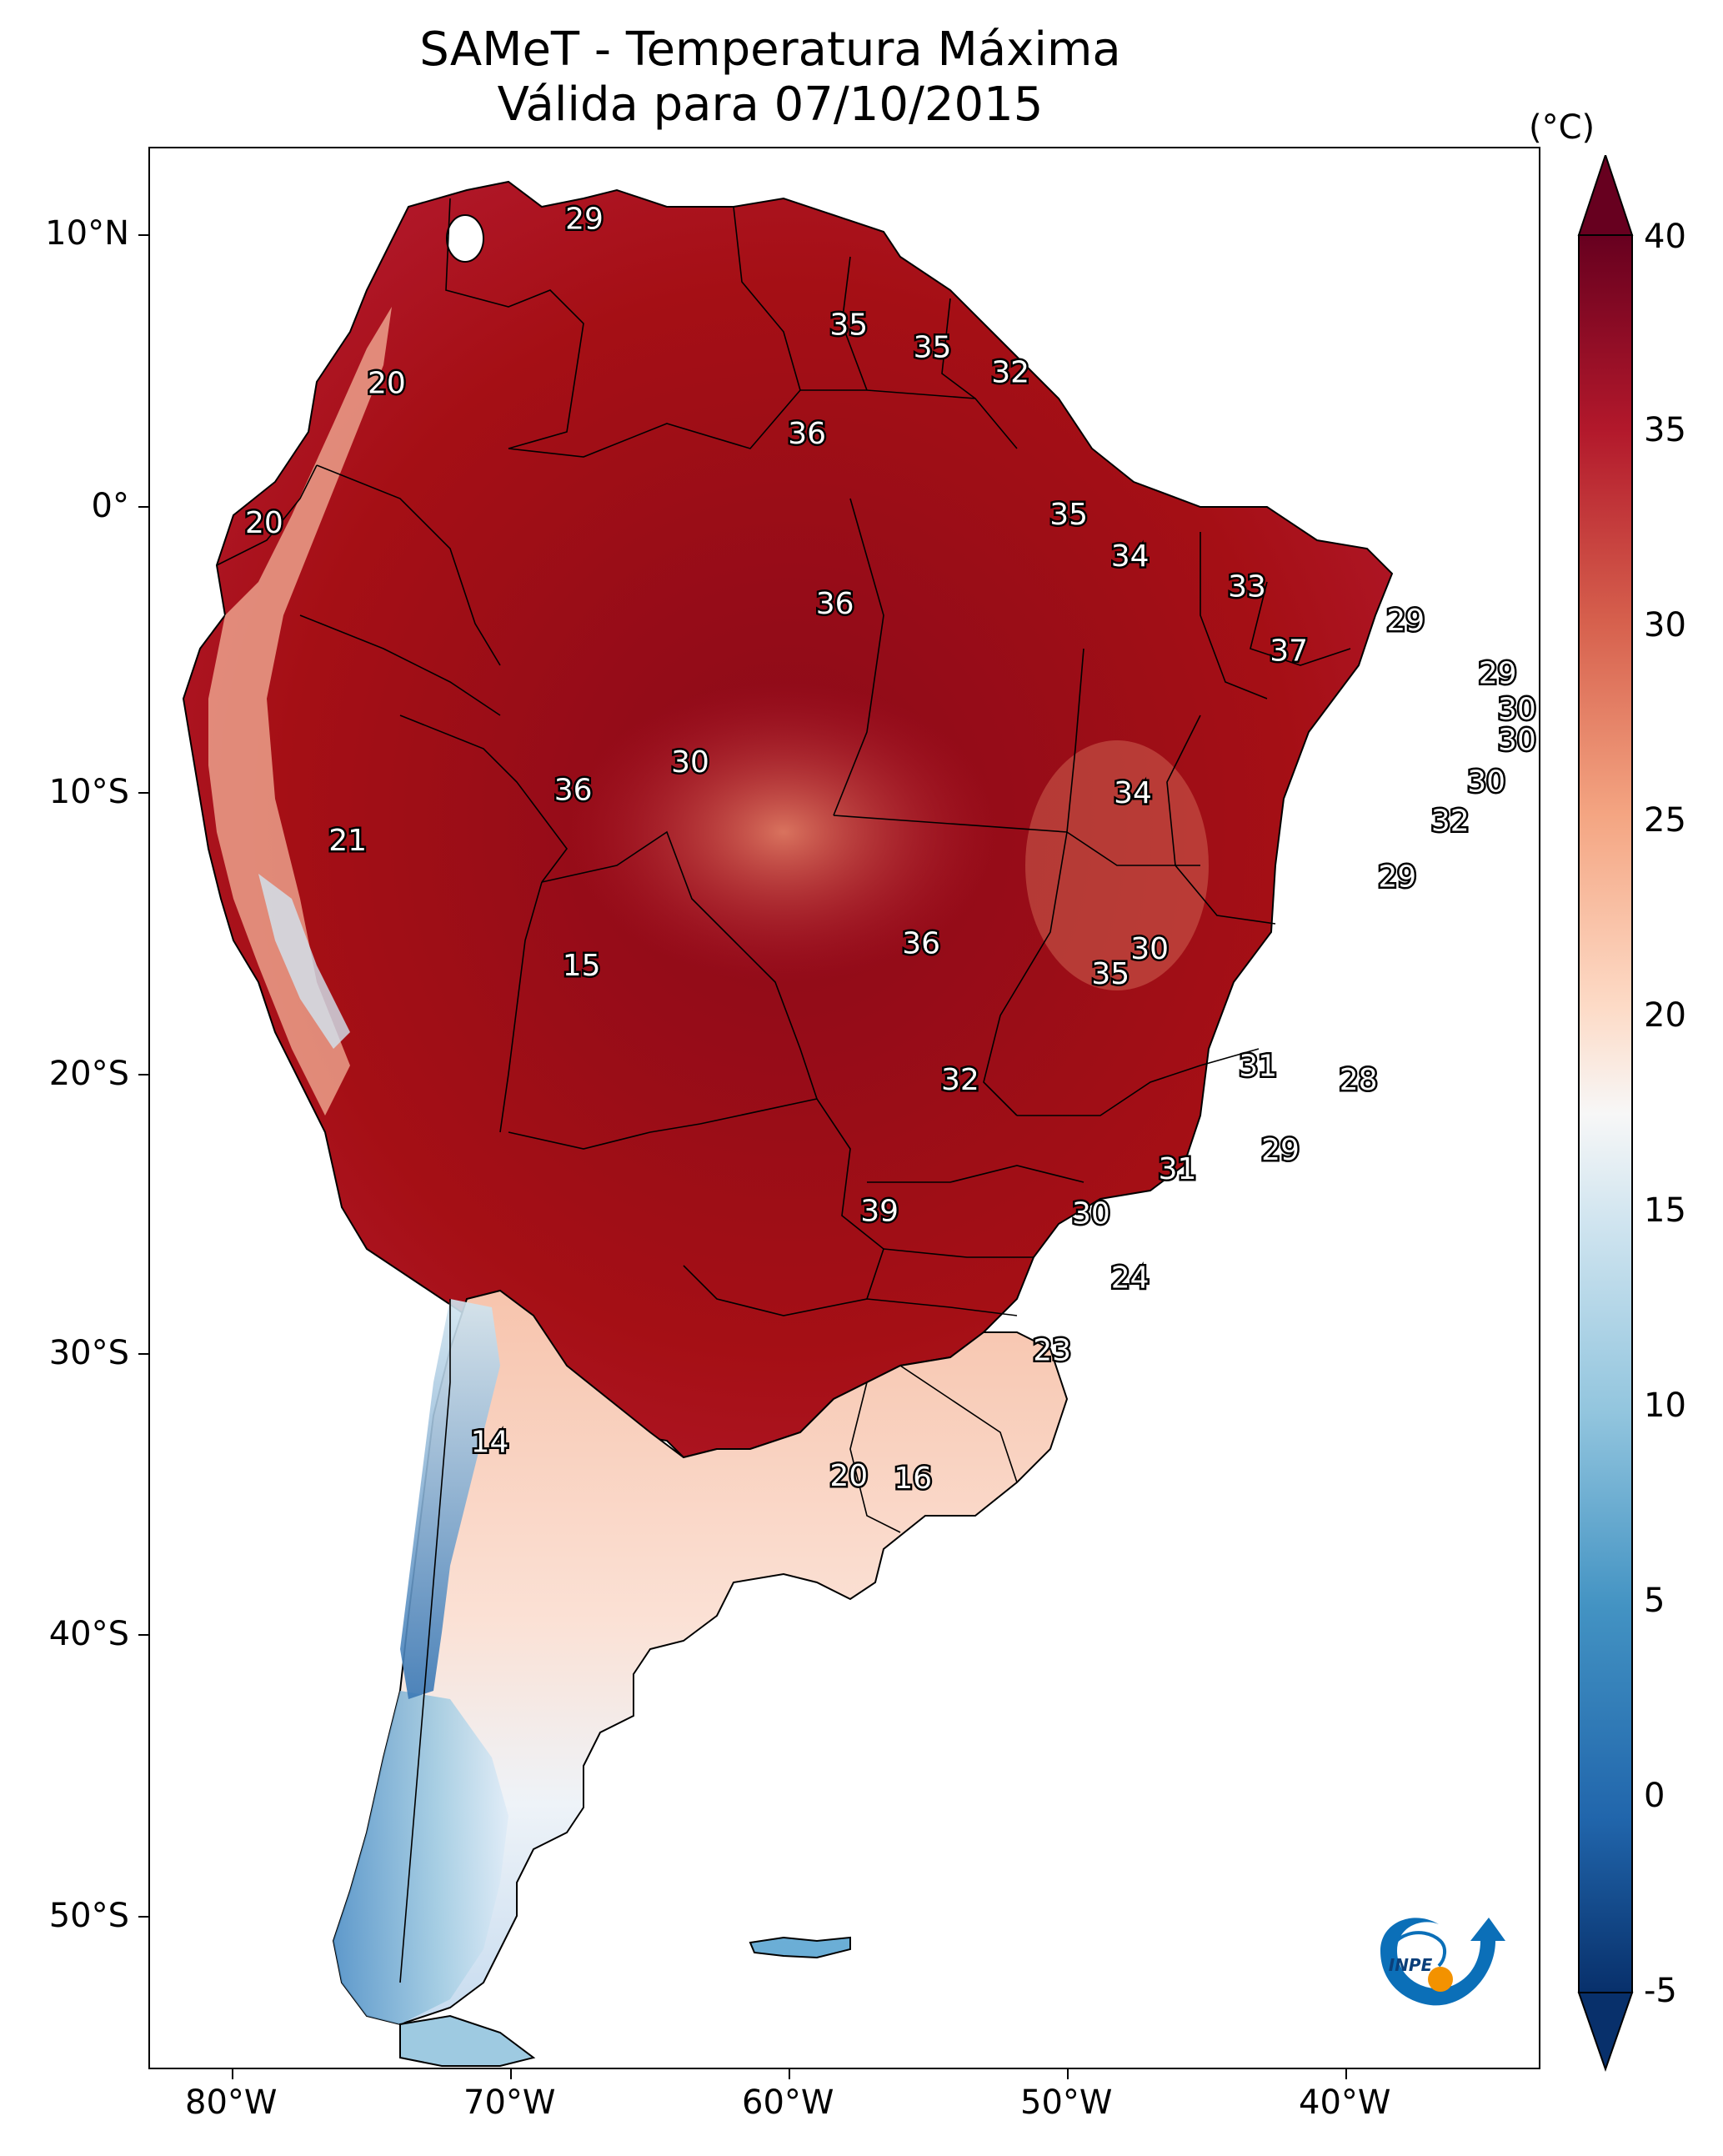 The height and width of the screenshot is (2156, 1723). I want to click on north-andes-cool-strip, so click(300, 711).